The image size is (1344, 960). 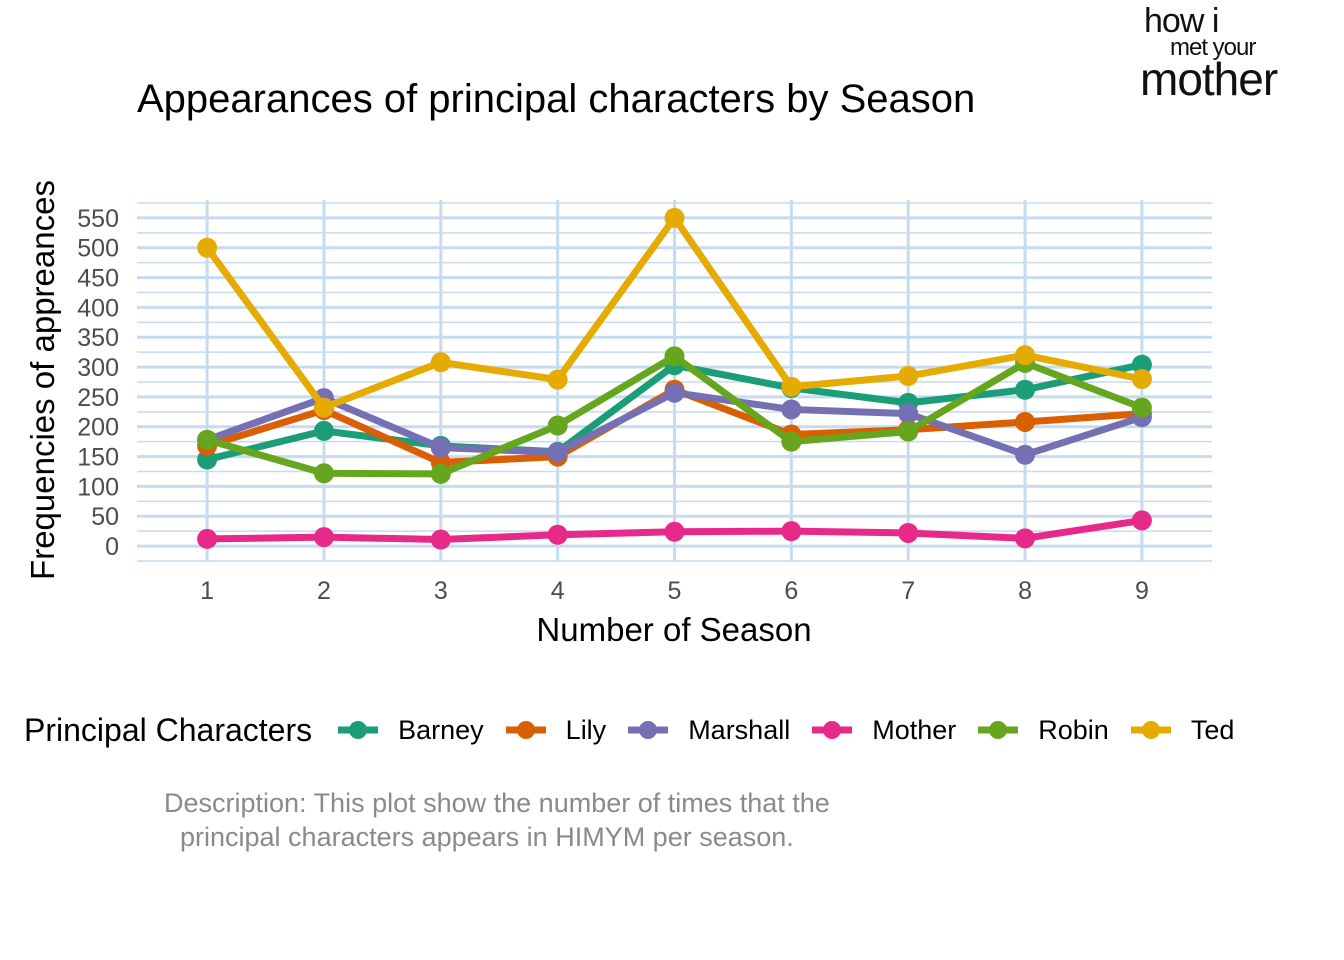 What do you see at coordinates (739, 729) in the screenshot?
I see `legend-label: Marshall` at bounding box center [739, 729].